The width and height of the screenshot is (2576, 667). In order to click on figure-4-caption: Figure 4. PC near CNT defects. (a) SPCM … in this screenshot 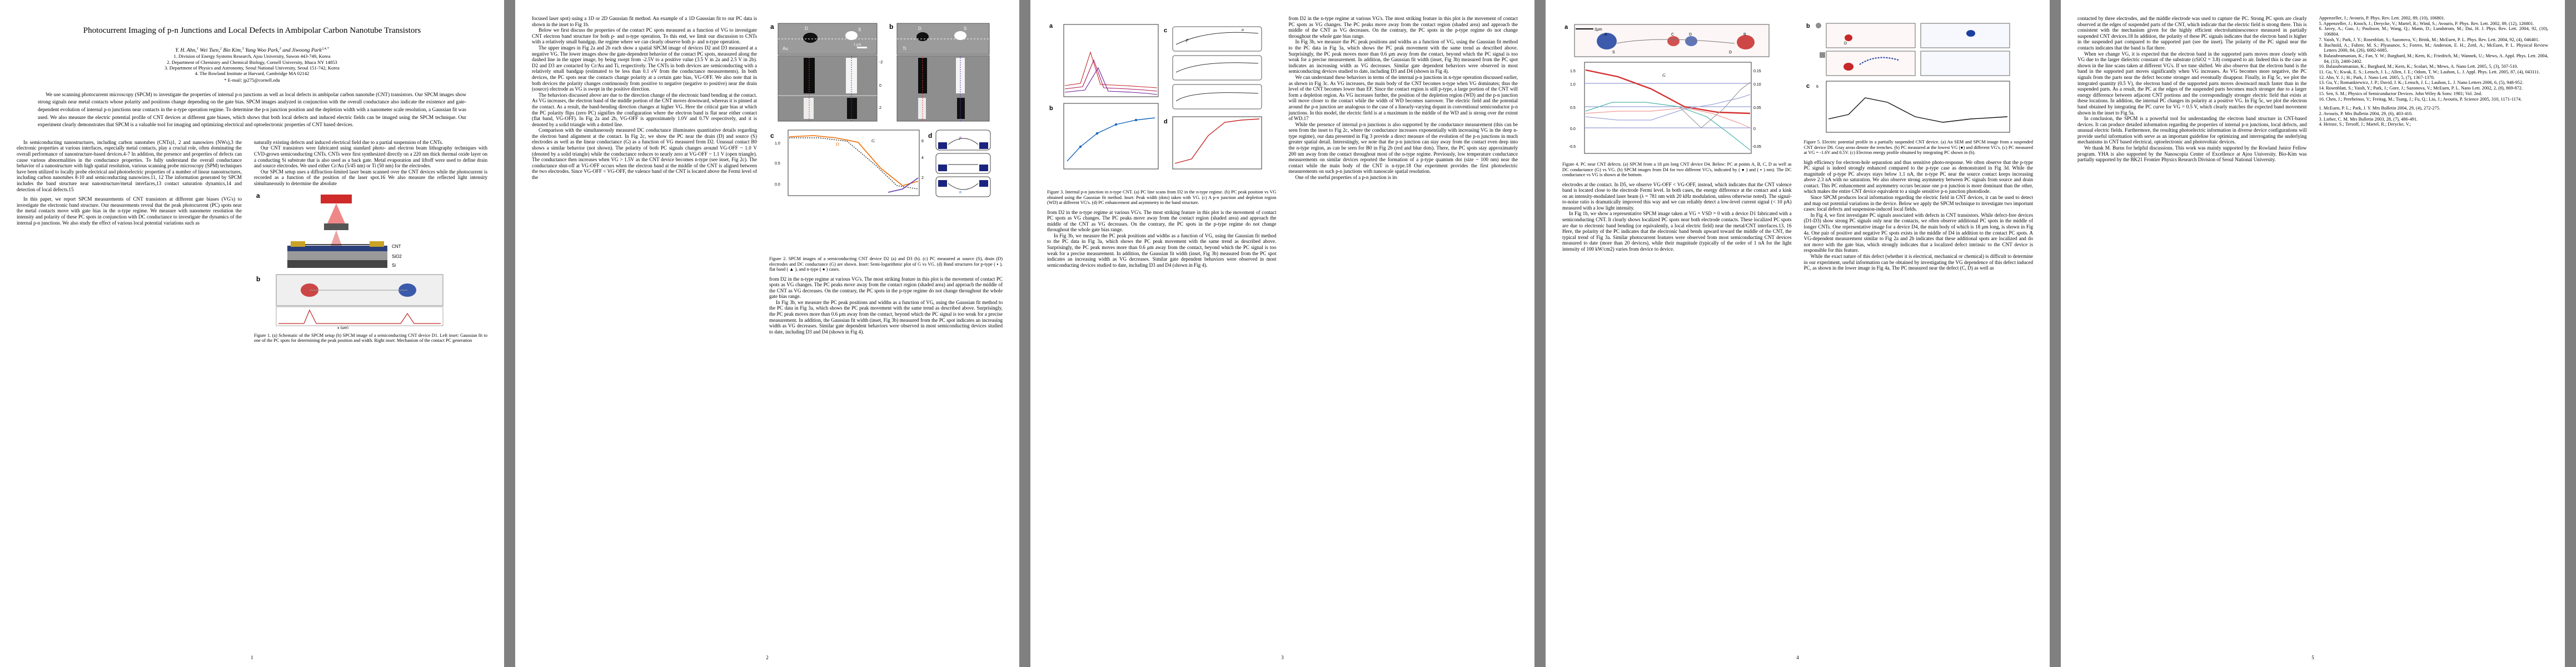, I will do `click(1677, 169)`.